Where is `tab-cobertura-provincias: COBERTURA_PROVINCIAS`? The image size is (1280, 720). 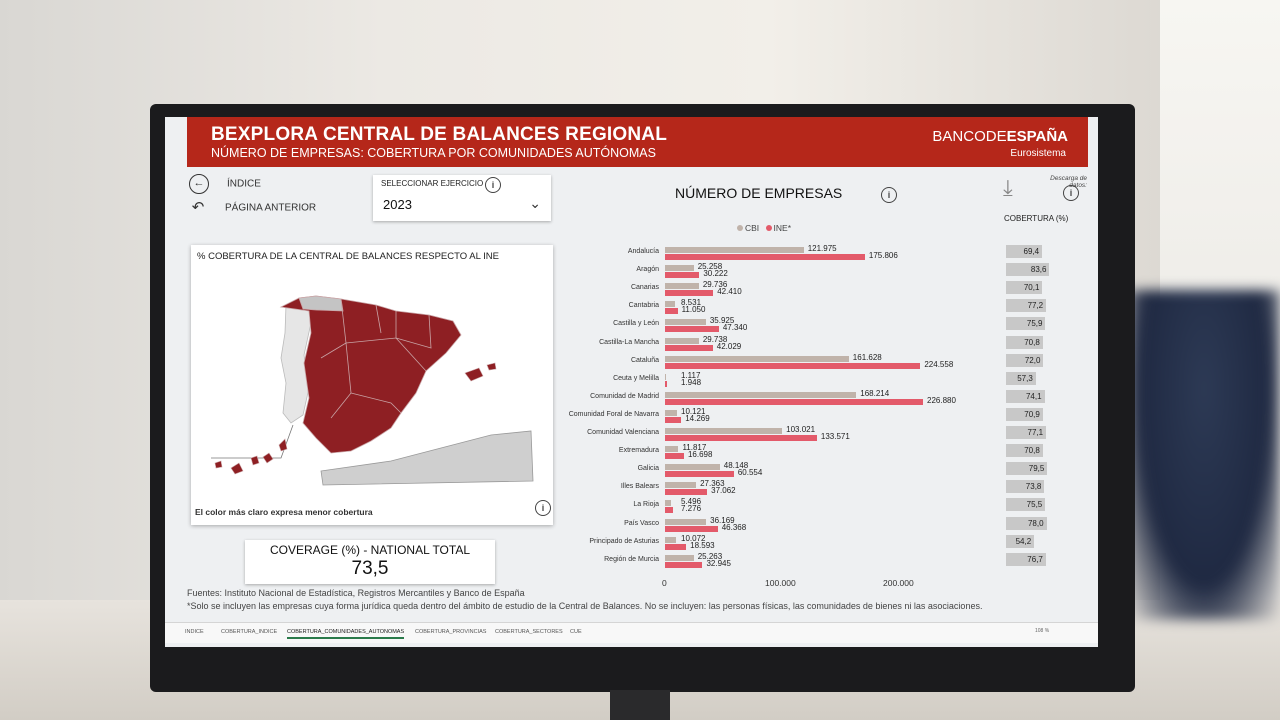
tab-cobertura-provincias: COBERTURA_PROVINCIAS is located at coordinates (451, 632).